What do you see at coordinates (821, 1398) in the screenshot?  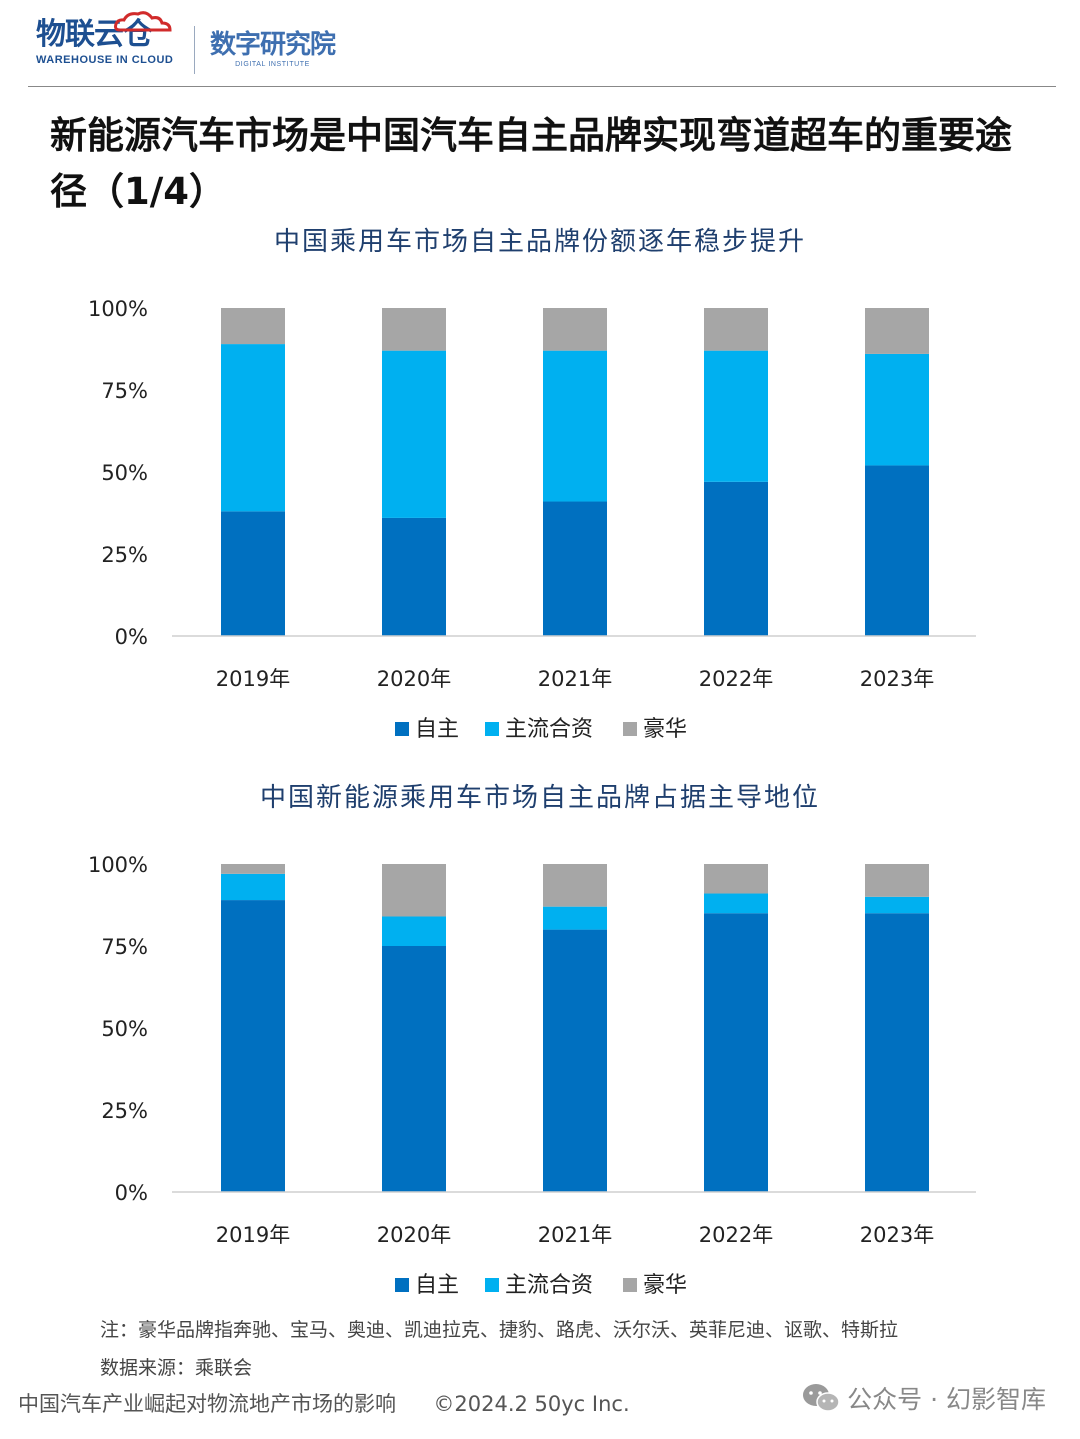 I see `wechat-icon` at bounding box center [821, 1398].